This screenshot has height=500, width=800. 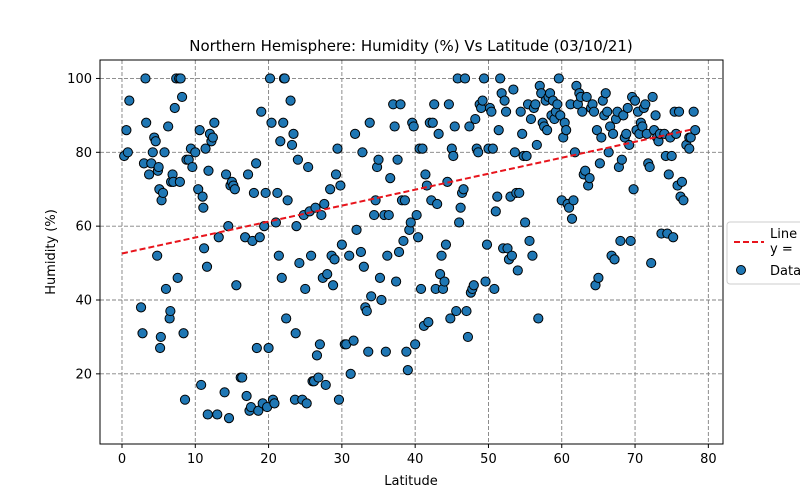 I want to click on x-axis-ticks: 0 10 20 30 40 50 60 70 80, so click(x=417, y=455).